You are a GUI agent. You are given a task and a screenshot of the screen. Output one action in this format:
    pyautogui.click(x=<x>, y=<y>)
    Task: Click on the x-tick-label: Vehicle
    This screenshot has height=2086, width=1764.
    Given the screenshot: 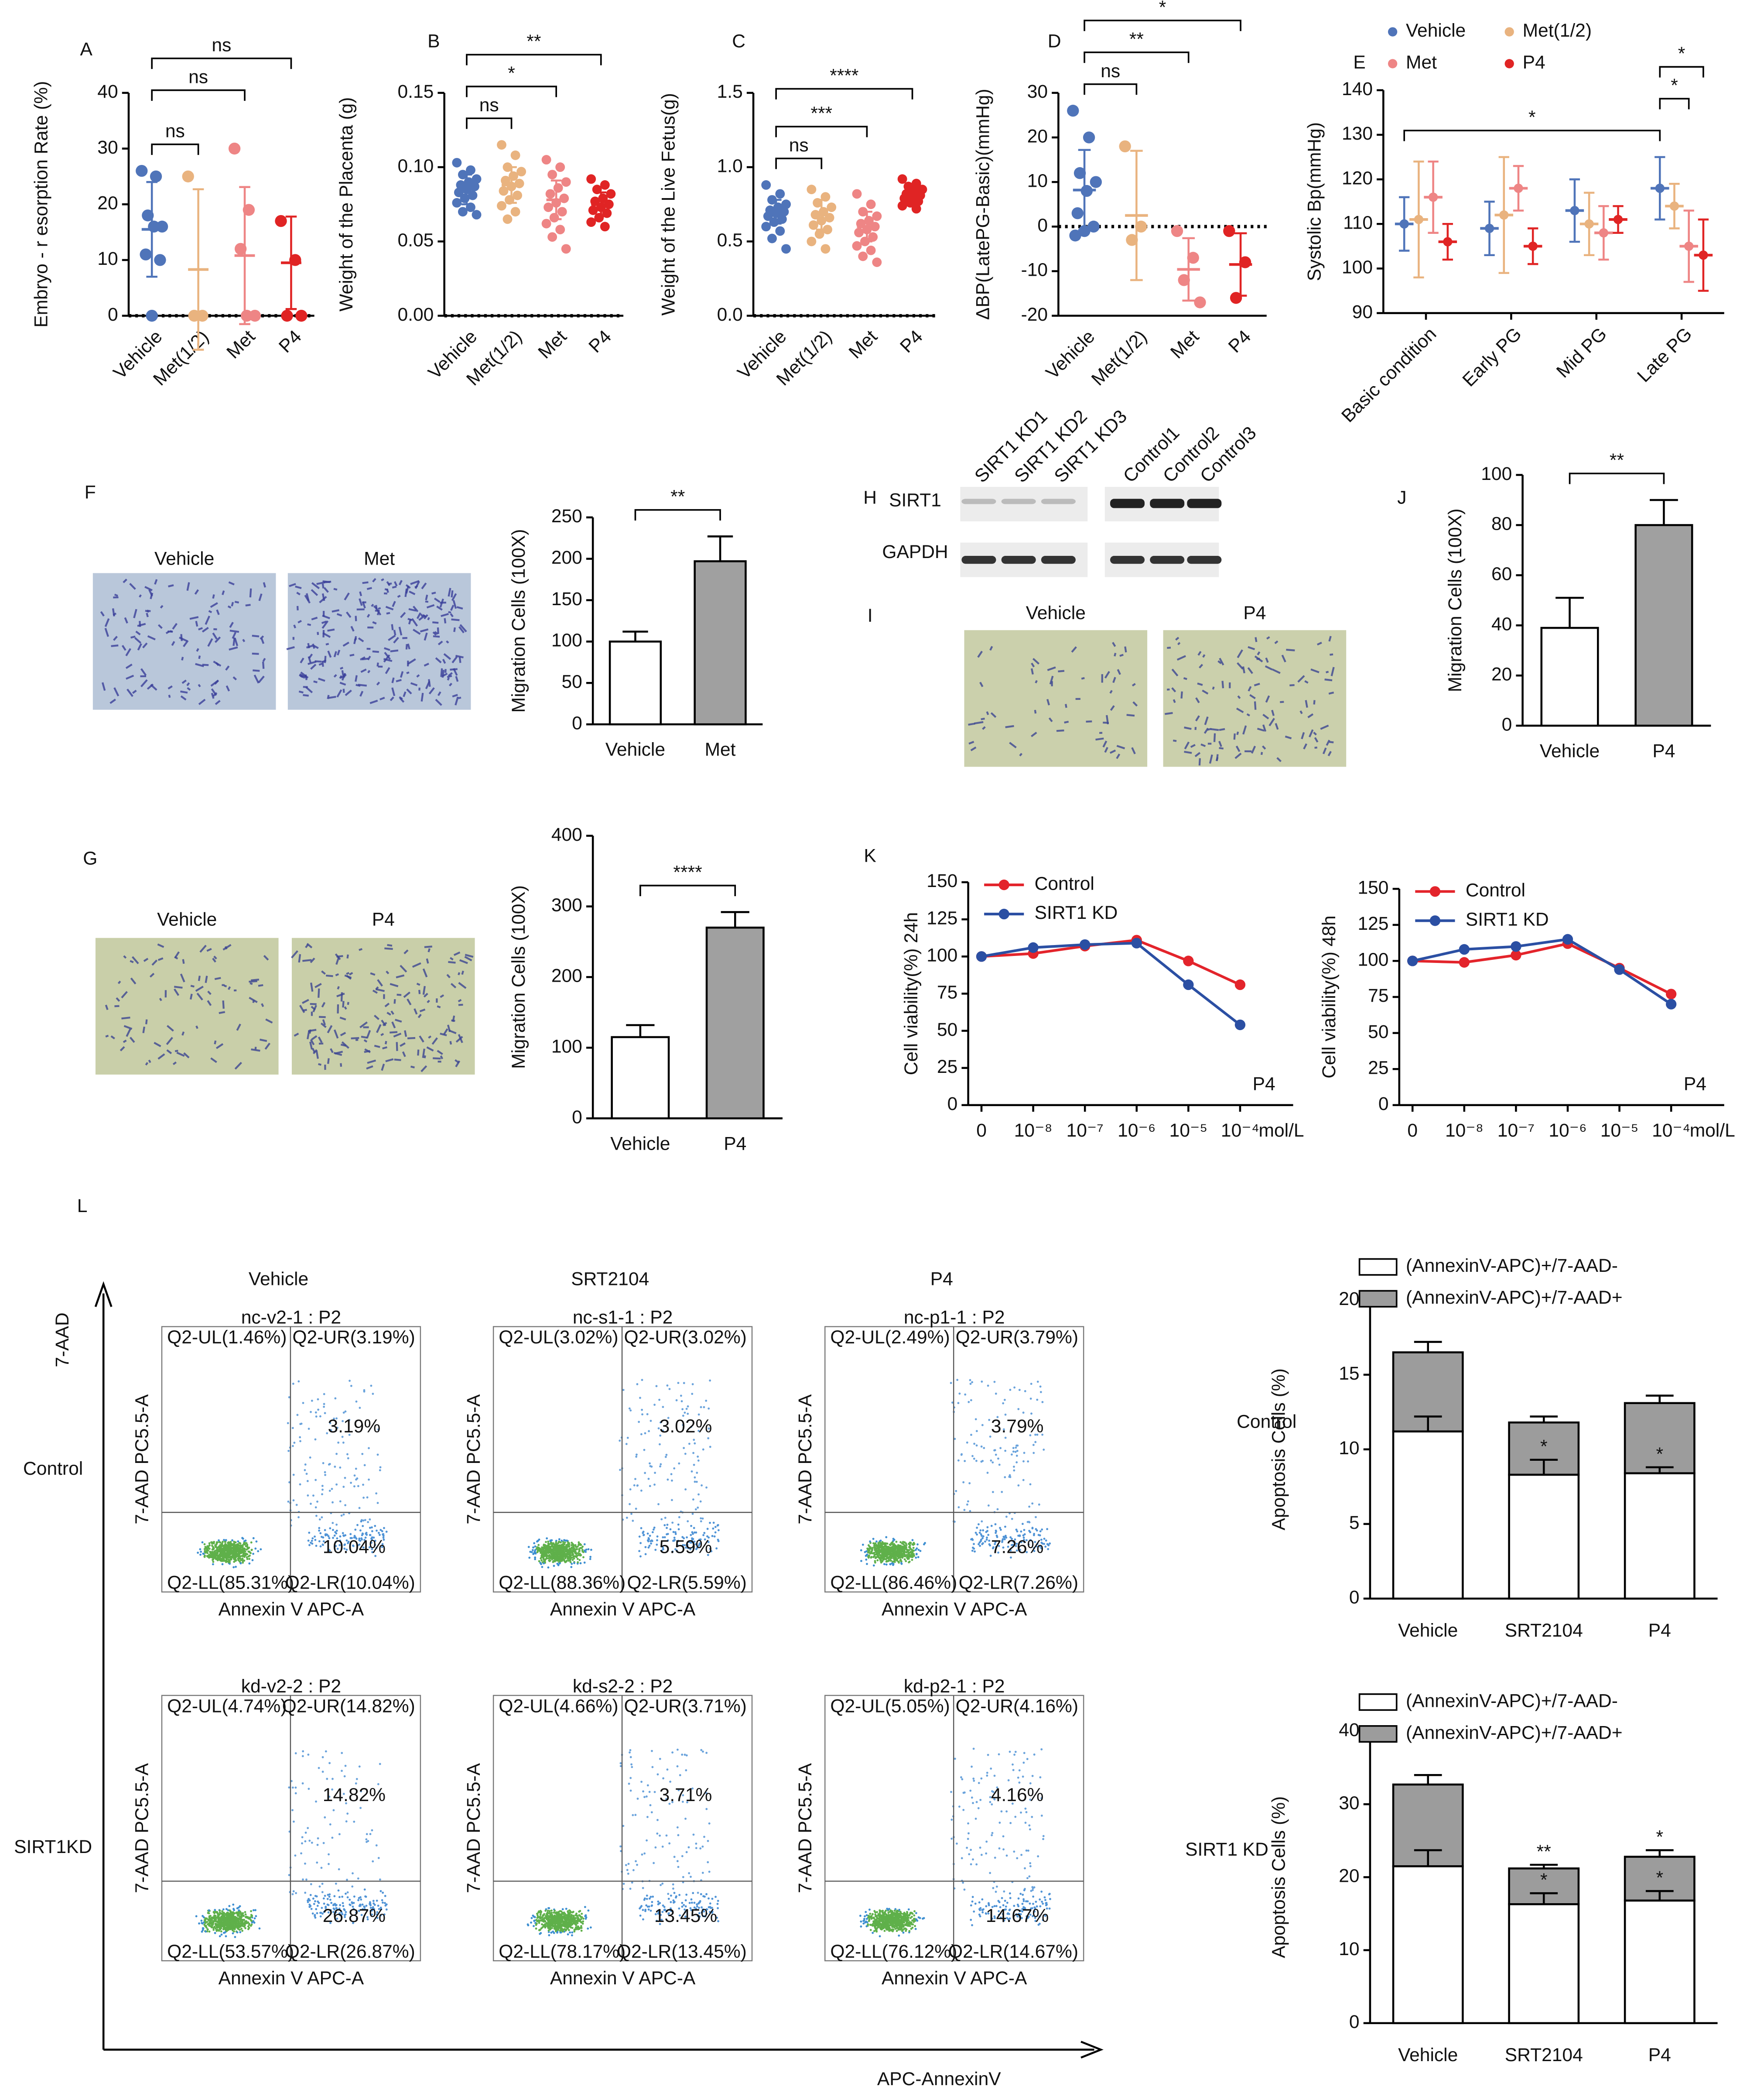 What is the action you would take?
    pyautogui.click(x=640, y=1143)
    